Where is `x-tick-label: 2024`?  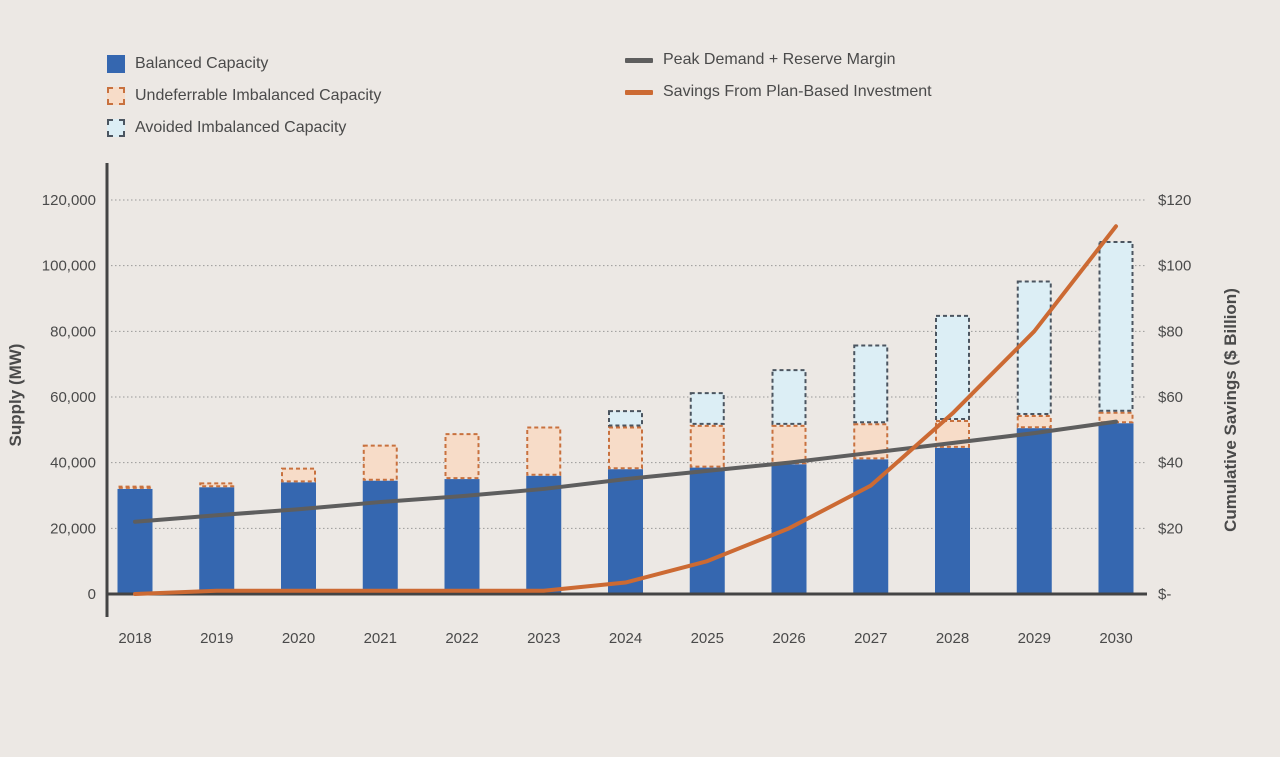 x-tick-label: 2024 is located at coordinates (625, 638).